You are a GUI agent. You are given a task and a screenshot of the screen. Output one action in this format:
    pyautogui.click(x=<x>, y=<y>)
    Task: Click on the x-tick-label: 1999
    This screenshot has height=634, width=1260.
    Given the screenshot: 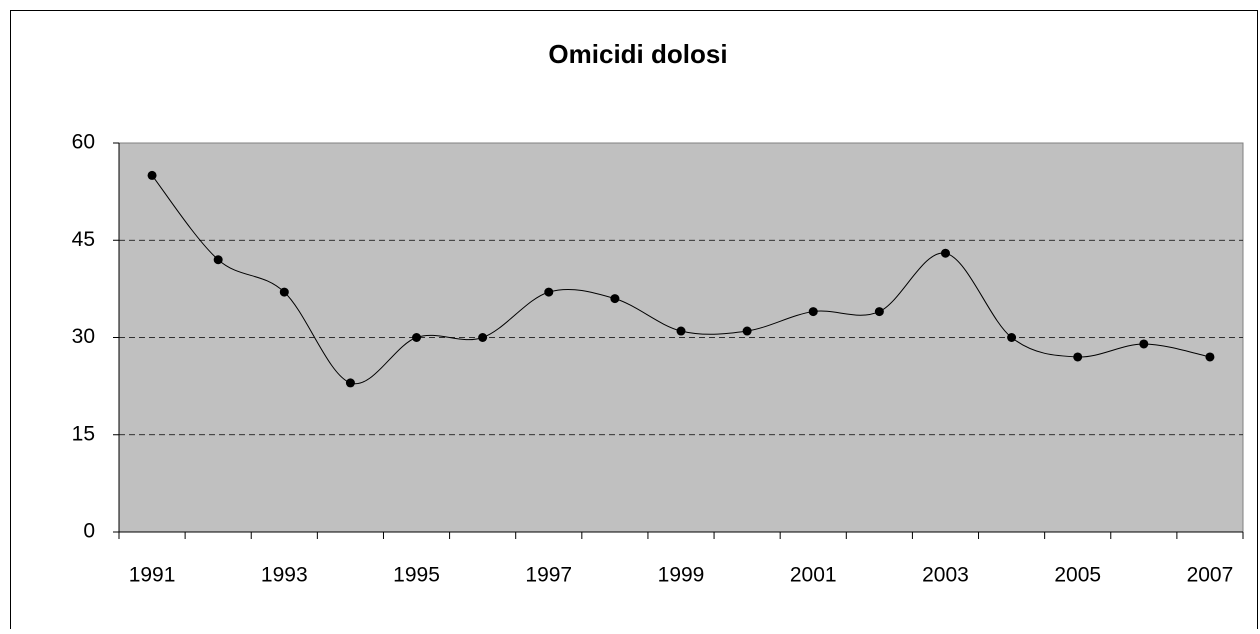 What is the action you would take?
    pyautogui.click(x=681, y=575)
    